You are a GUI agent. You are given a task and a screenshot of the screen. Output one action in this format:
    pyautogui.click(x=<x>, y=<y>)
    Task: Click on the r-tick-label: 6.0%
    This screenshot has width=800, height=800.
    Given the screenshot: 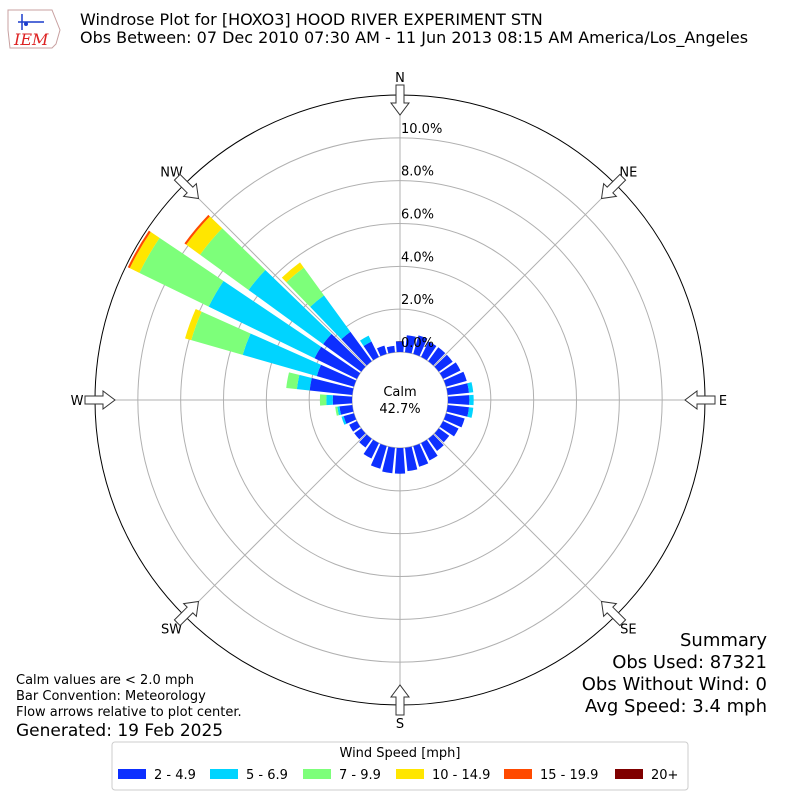 What is the action you would take?
    pyautogui.click(x=417, y=215)
    